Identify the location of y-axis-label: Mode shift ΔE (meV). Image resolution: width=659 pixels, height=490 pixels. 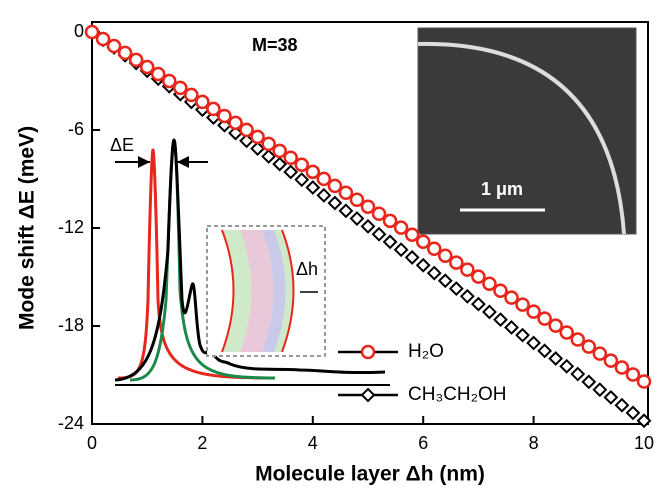
(27, 228).